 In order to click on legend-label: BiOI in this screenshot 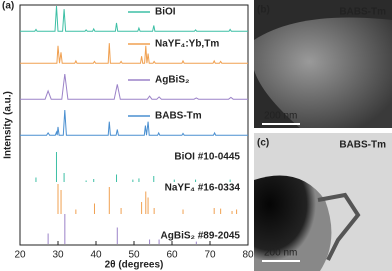, I will do `click(165, 12)`.